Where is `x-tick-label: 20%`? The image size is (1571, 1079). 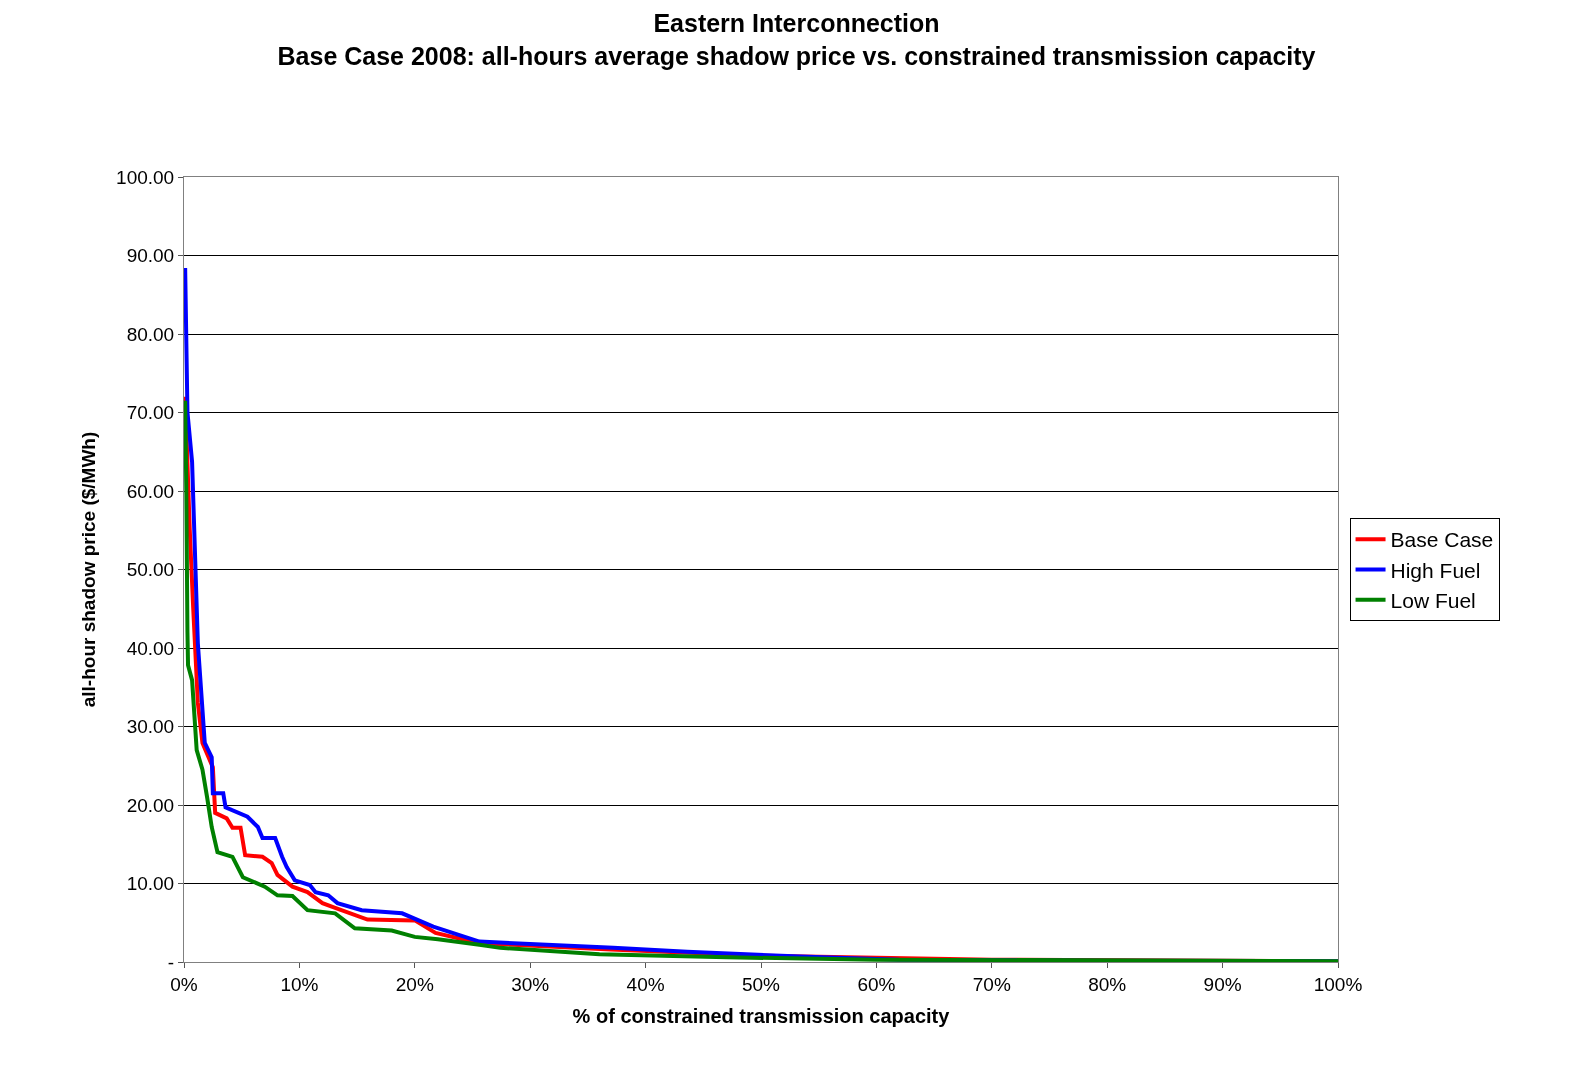 x-tick-label: 20% is located at coordinates (414, 984).